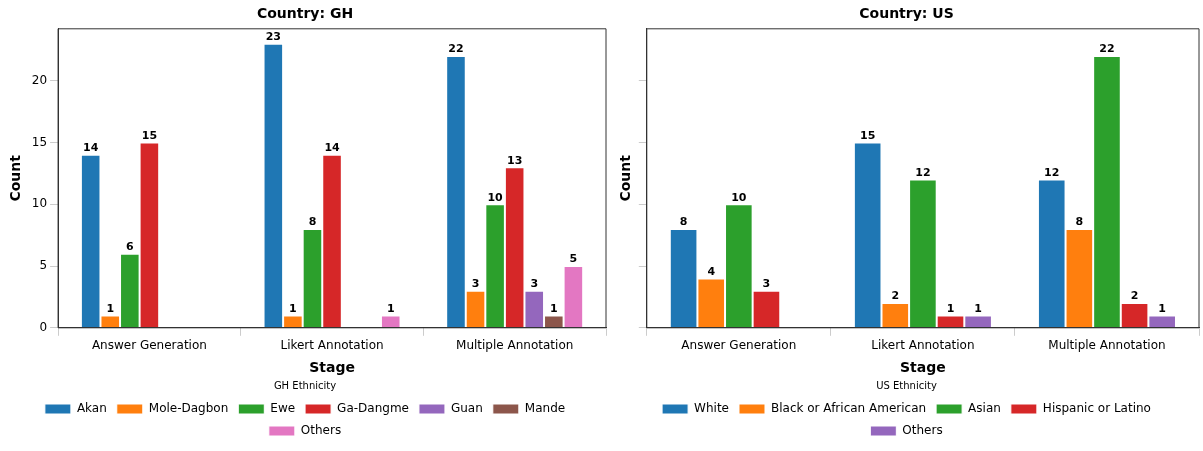 The height and width of the screenshot is (451, 1203). What do you see at coordinates (39, 79) in the screenshot?
I see `y-tick-label: 20` at bounding box center [39, 79].